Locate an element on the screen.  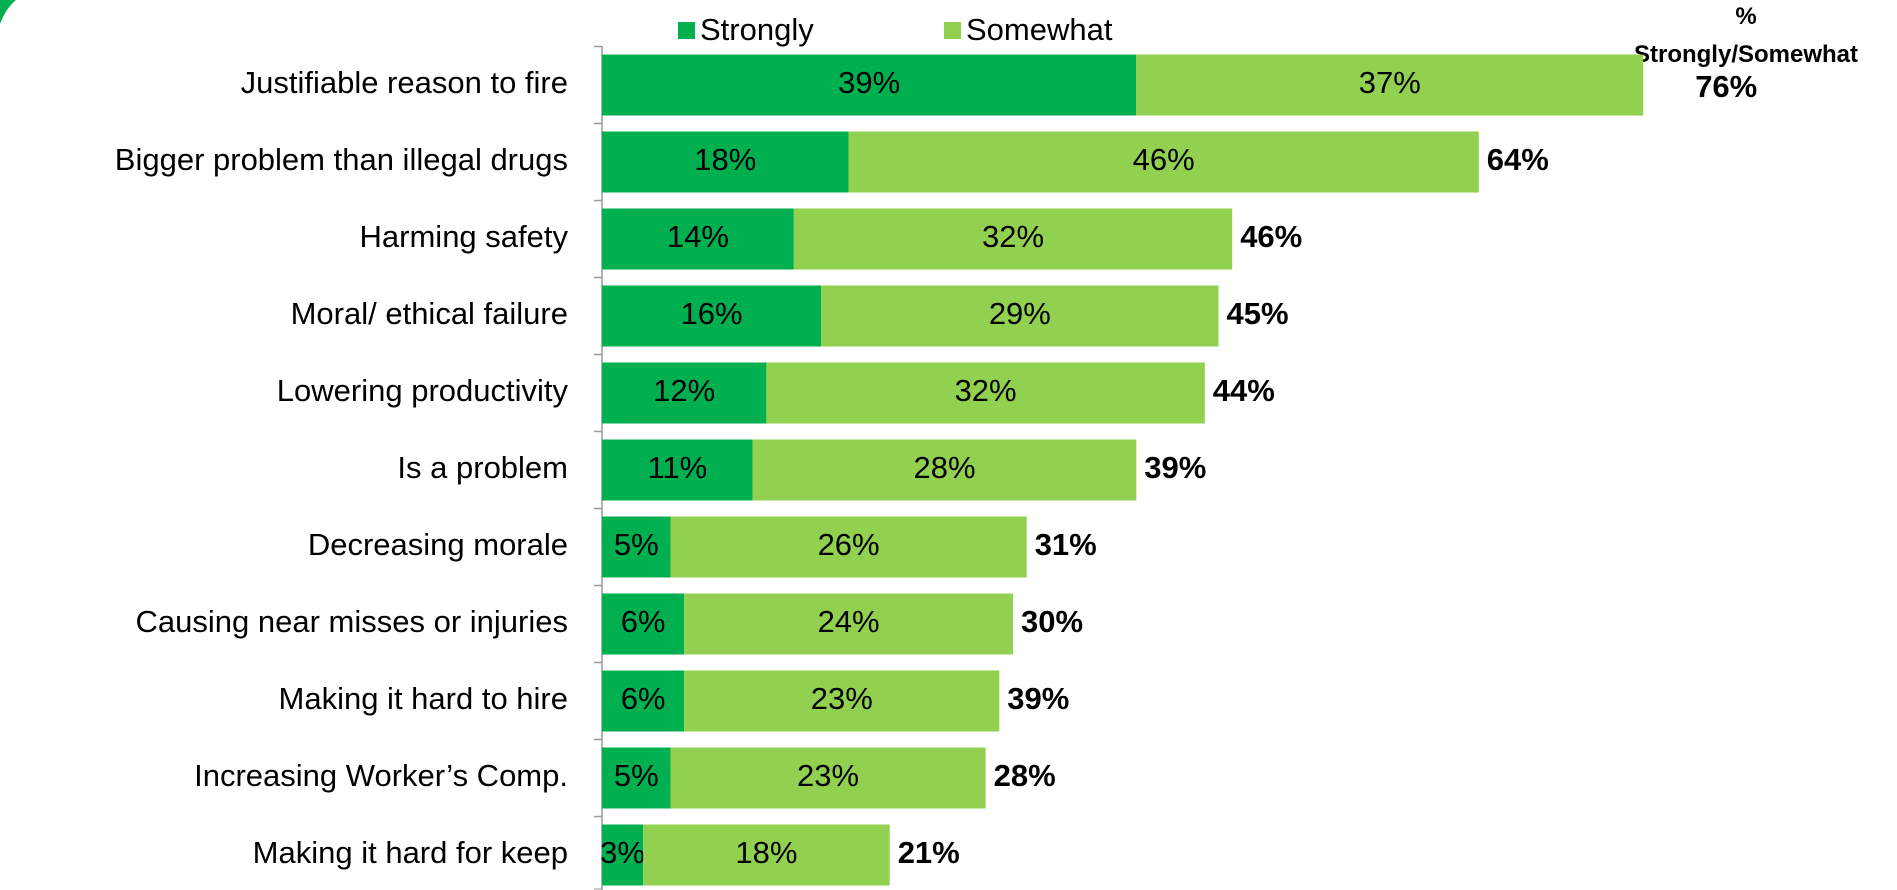
bar-value-label: 3% is located at coordinates (622, 852).